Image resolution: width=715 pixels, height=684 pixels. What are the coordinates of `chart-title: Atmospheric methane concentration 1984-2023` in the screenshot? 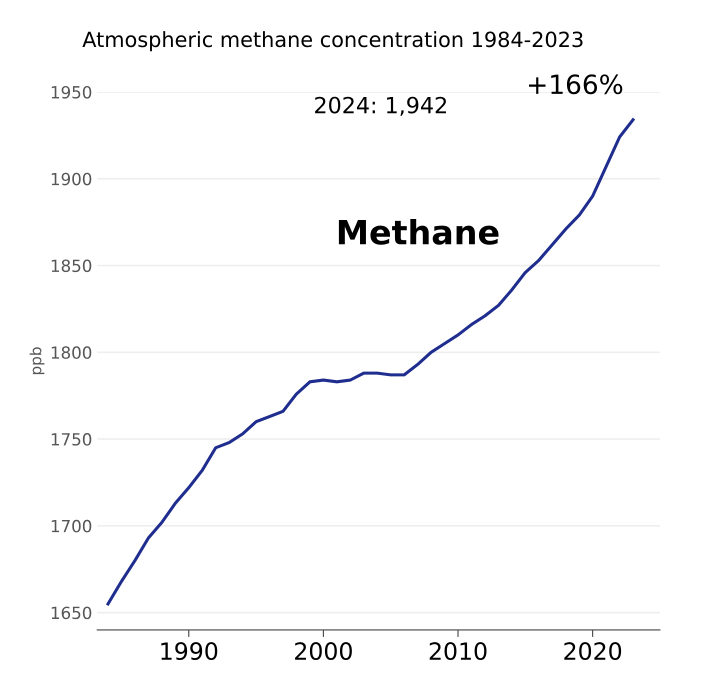 It's located at (332, 41).